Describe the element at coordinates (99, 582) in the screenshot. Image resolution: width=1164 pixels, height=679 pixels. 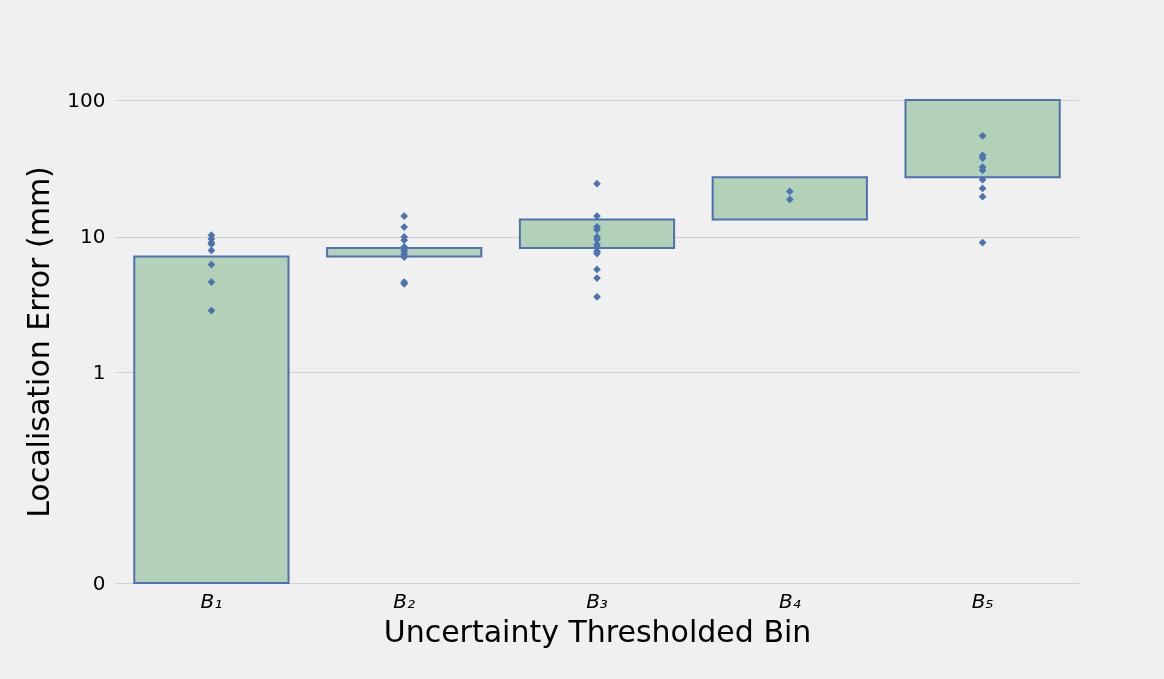
I see `y-tick-label: 0` at that location.